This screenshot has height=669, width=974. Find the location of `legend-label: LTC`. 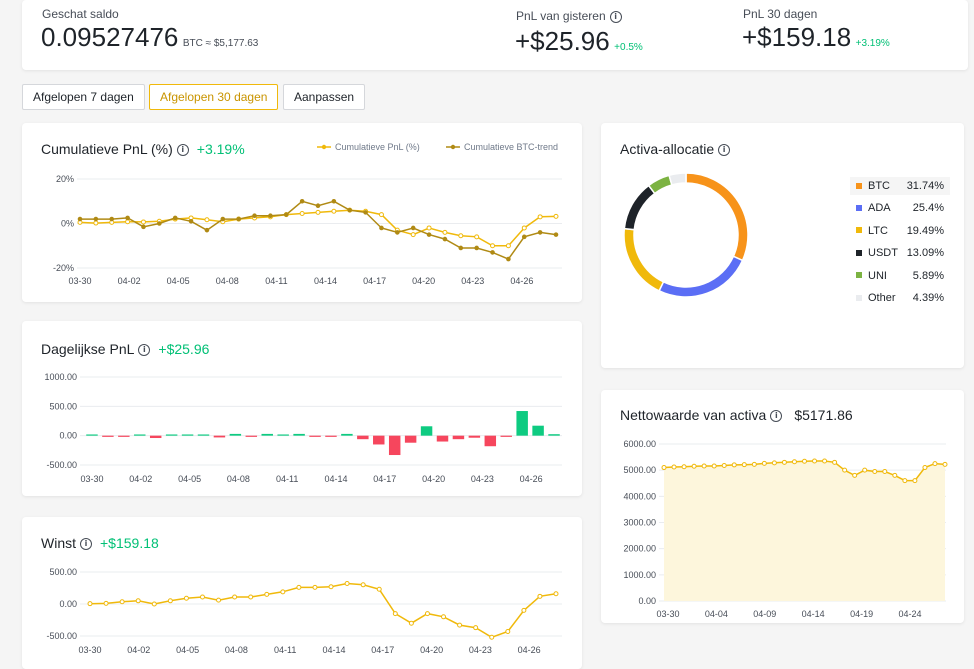

legend-label: LTC is located at coordinates (878, 230).